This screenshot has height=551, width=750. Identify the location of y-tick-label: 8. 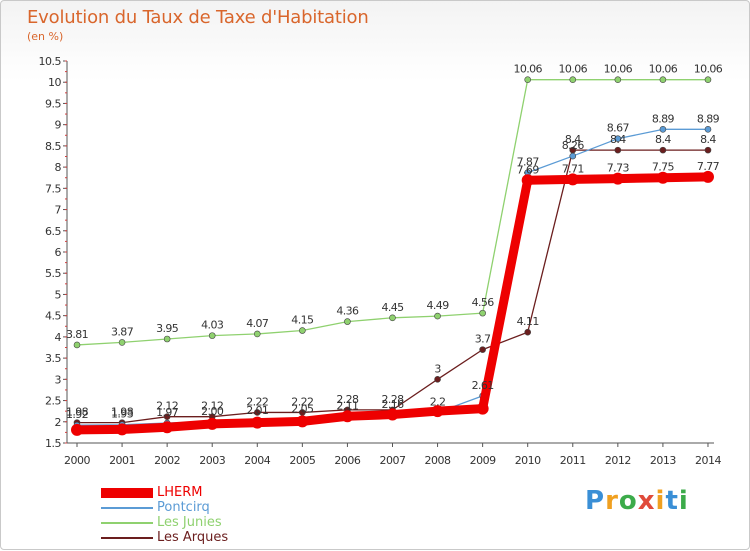
(58, 167).